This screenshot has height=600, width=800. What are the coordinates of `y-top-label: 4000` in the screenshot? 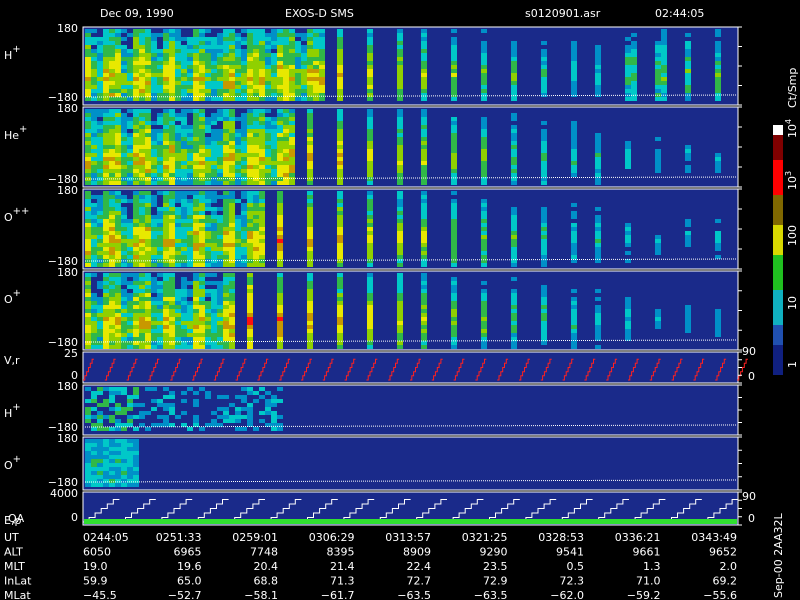 It's located at (64, 493).